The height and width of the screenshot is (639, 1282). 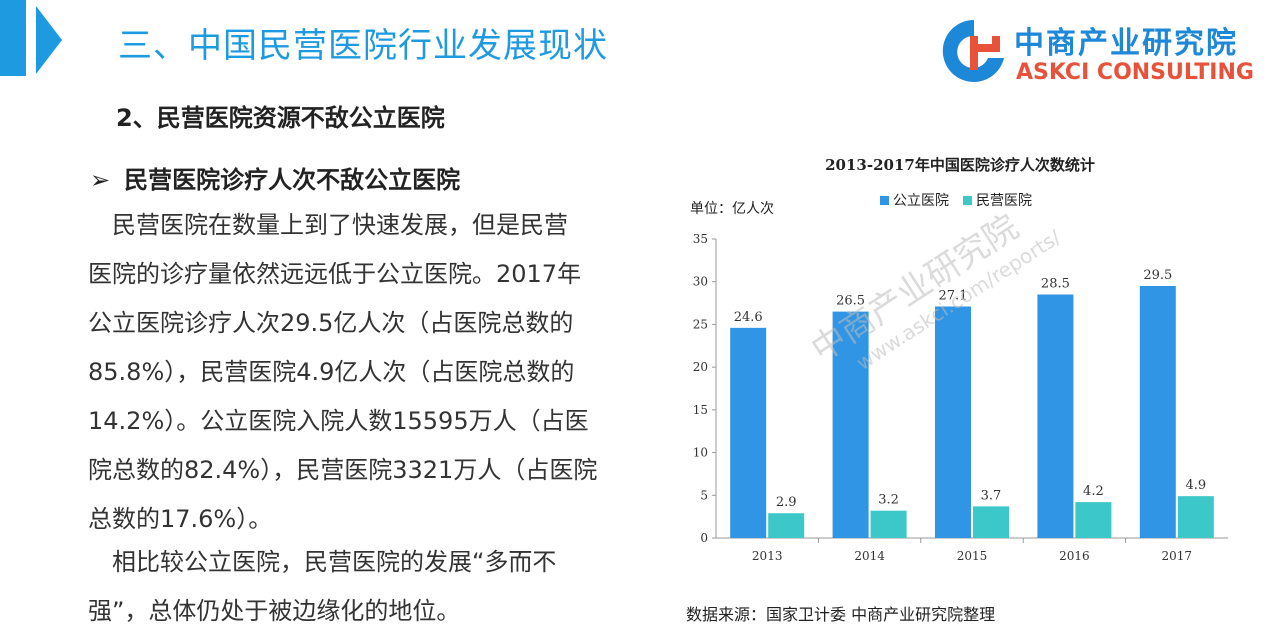 What do you see at coordinates (850, 301) in the screenshot?
I see `data-label: 26.5` at bounding box center [850, 301].